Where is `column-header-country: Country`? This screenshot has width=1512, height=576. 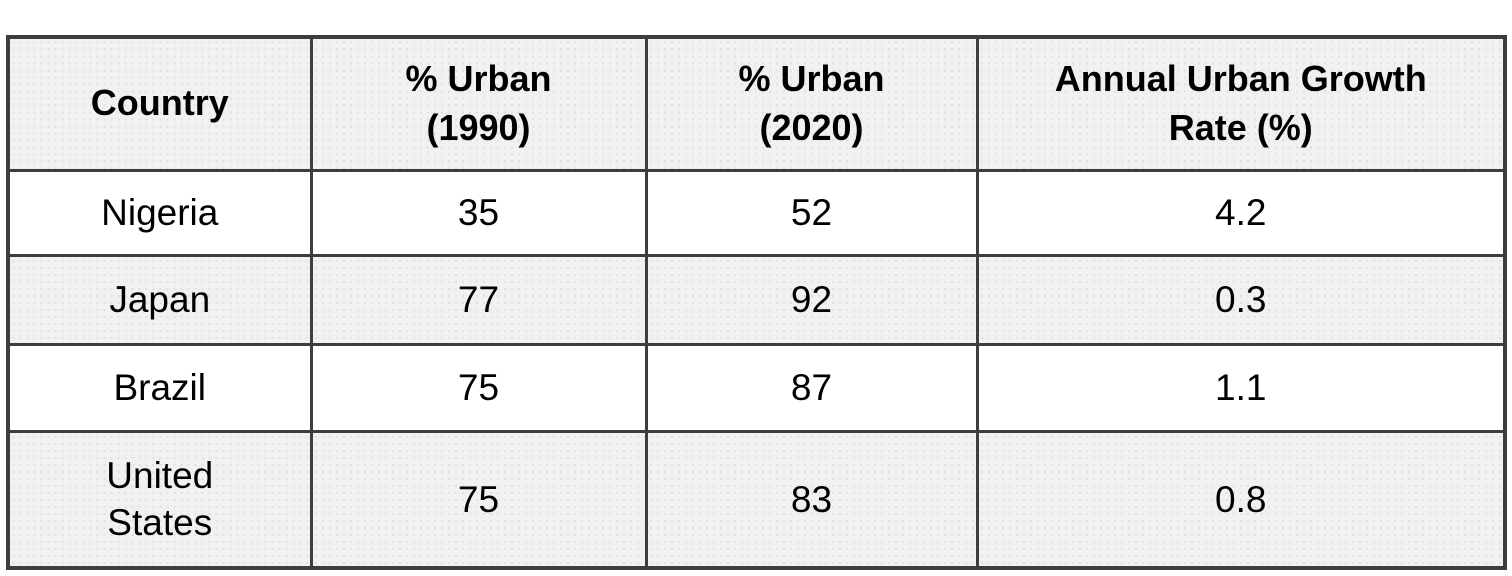
column-header-country: Country is located at coordinates (159, 103).